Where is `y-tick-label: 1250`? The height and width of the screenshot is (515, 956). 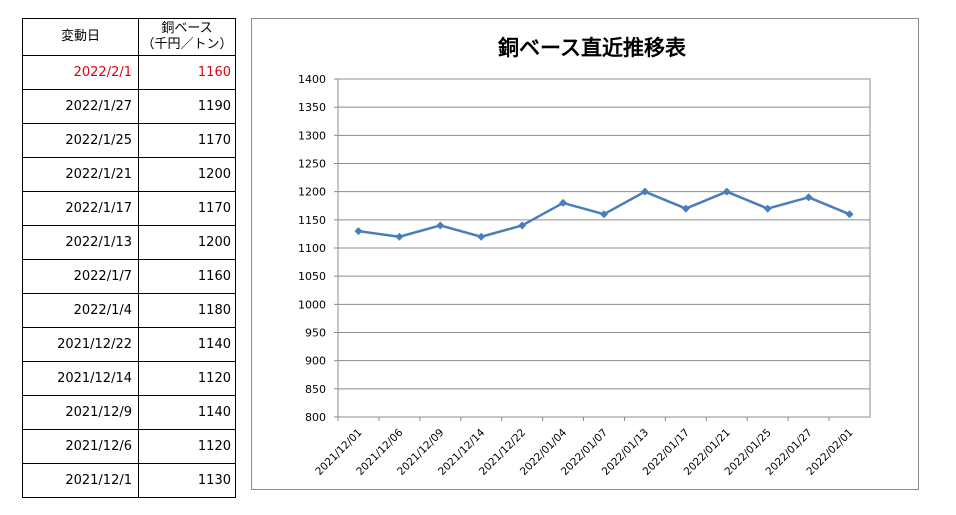 y-tick-label: 1250 is located at coordinates (312, 164).